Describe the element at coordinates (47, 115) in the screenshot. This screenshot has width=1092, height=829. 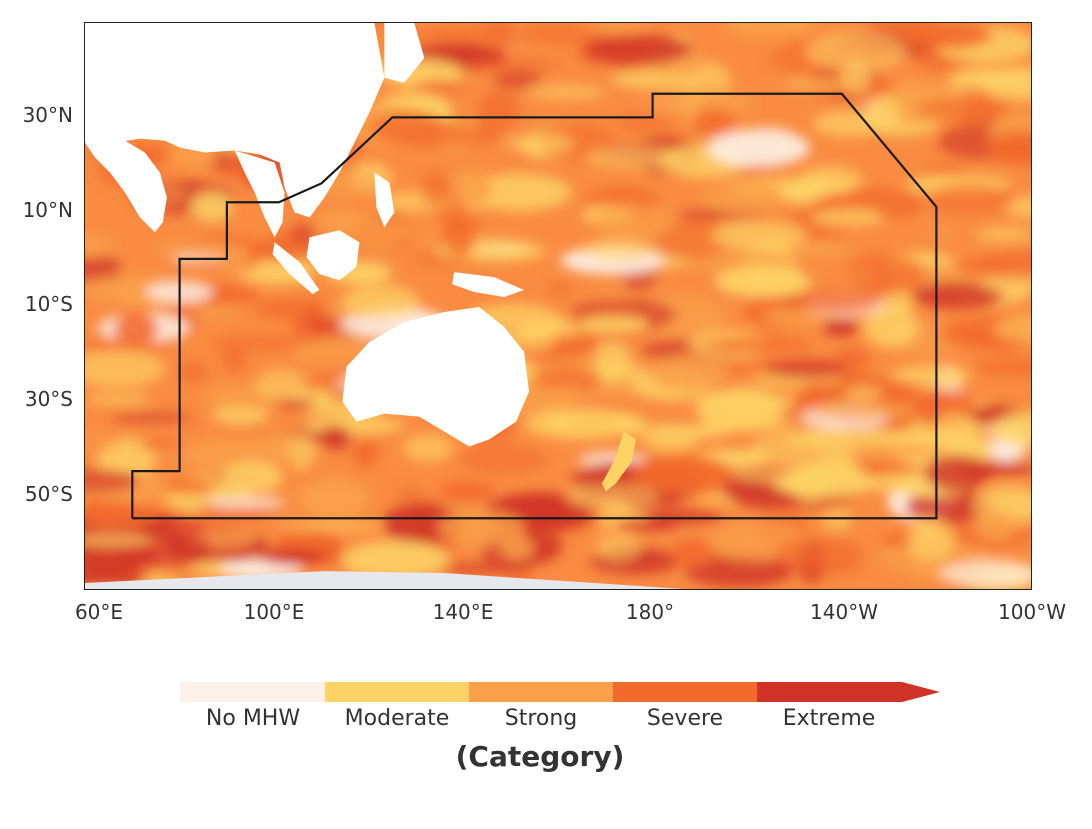
I see `lat-tick-label: 30°N` at that location.